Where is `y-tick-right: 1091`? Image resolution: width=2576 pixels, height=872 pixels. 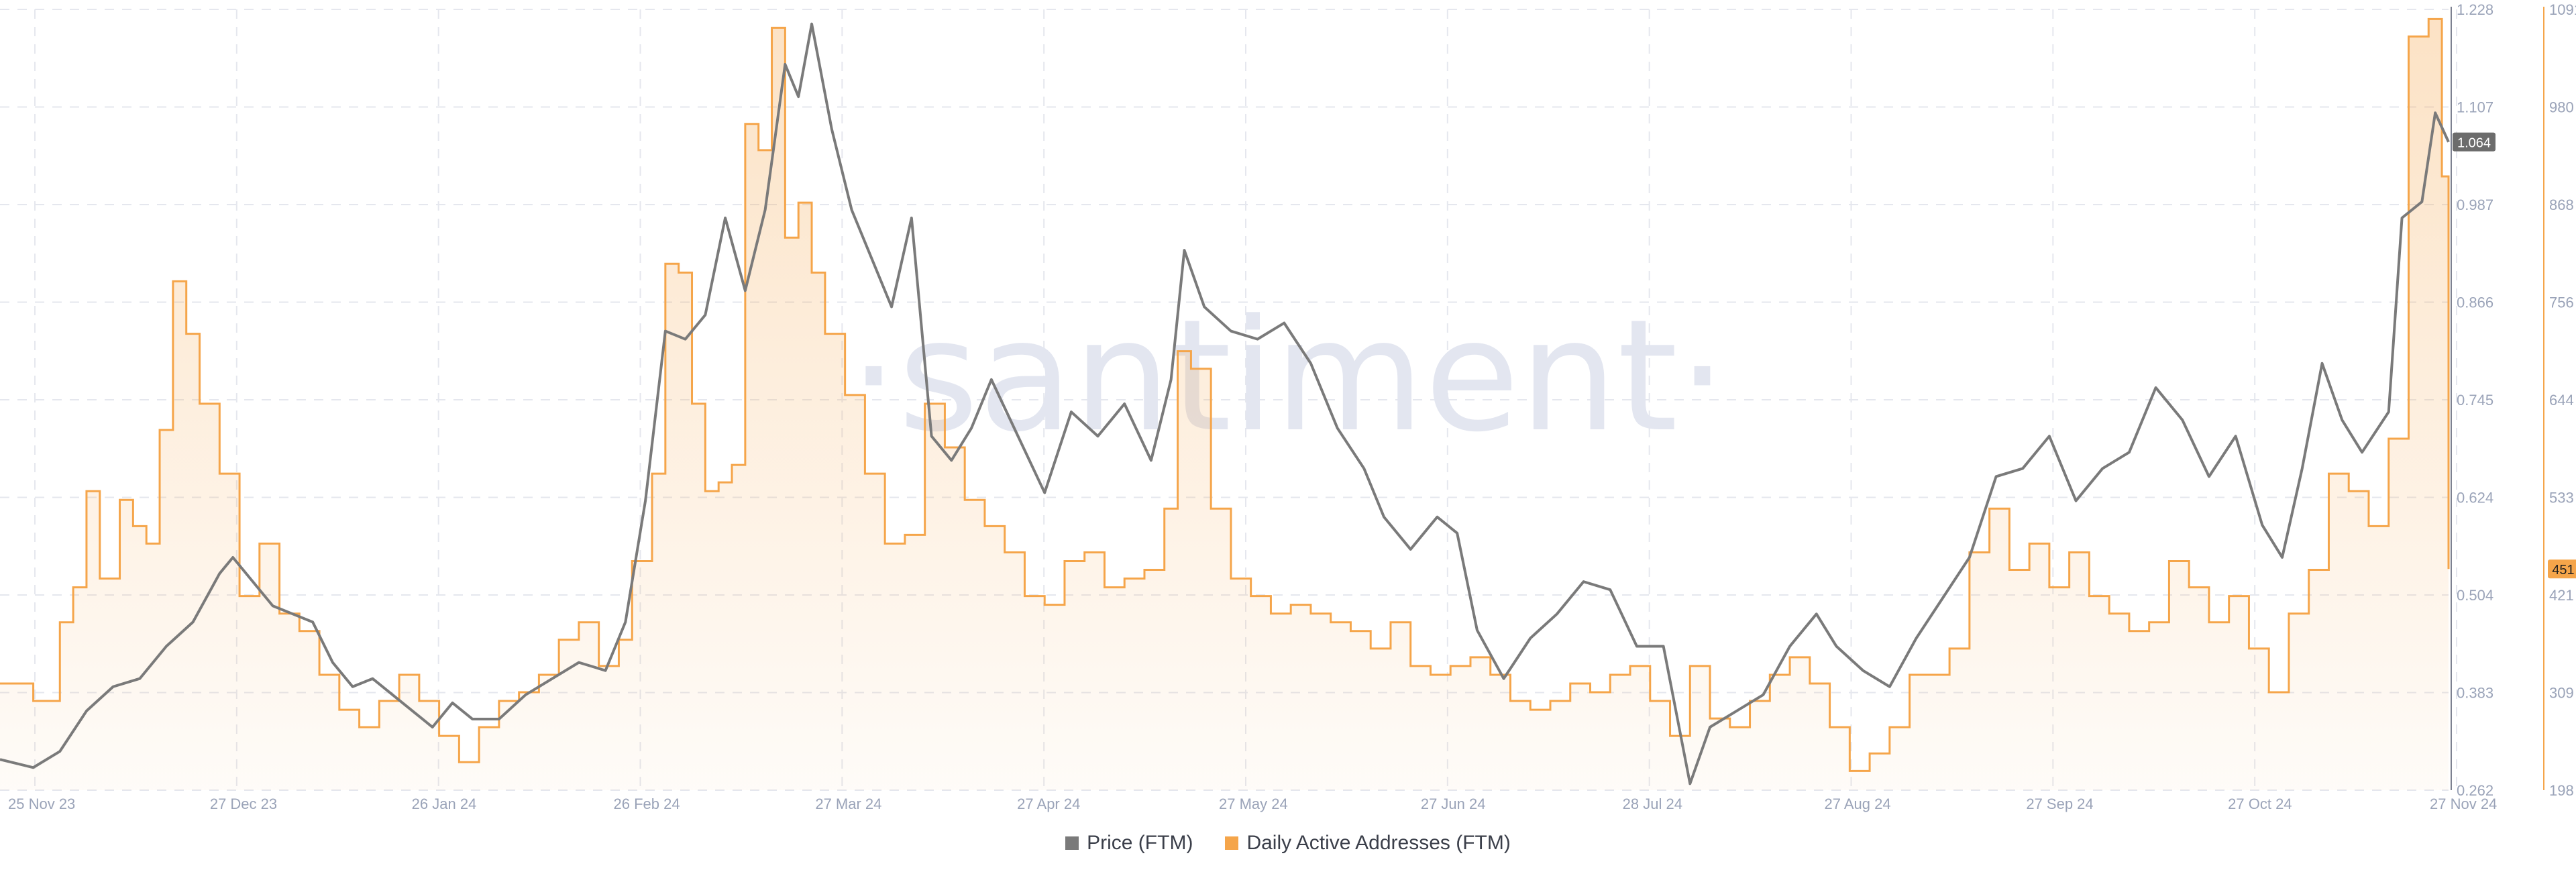
y-tick-right: 1091 is located at coordinates (2562, 9).